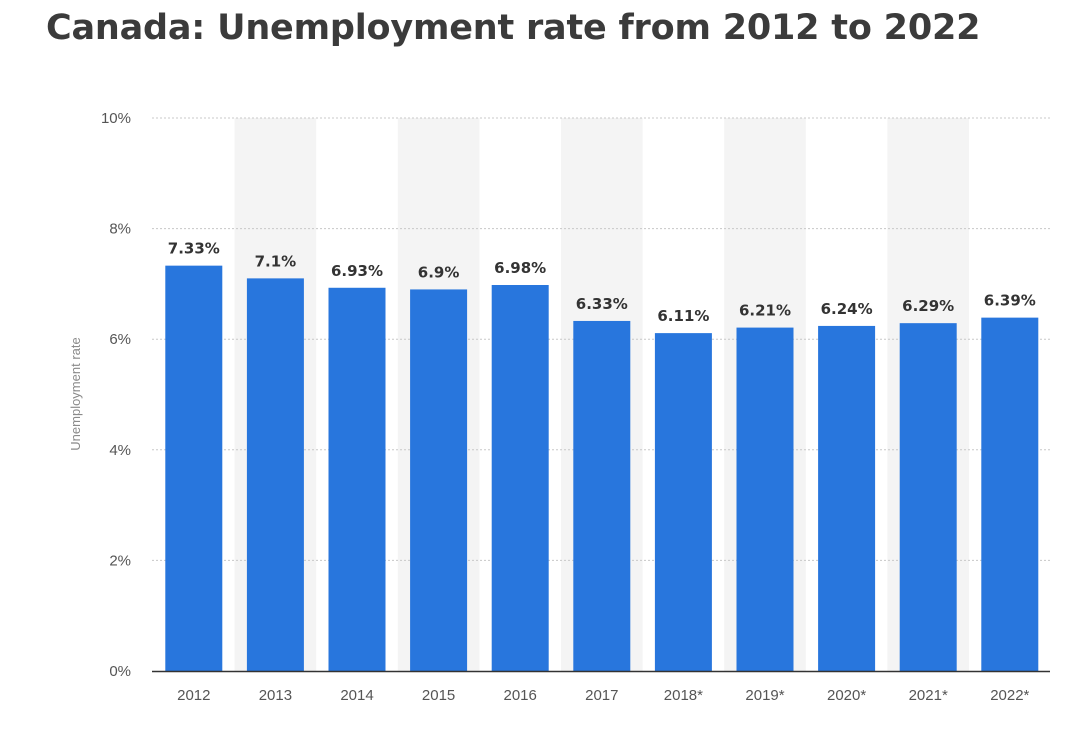 The height and width of the screenshot is (743, 1073). I want to click on y-tick-label: 6%, so click(120, 339).